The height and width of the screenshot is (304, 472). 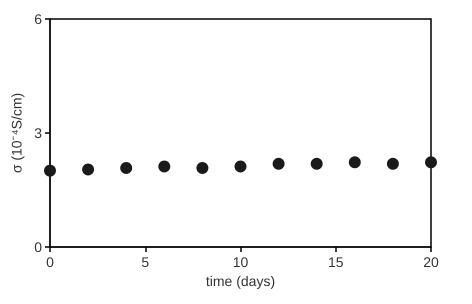 What do you see at coordinates (16, 133) in the screenshot?
I see `y-axis-title: σ (10⁻⁴S/cm)` at bounding box center [16, 133].